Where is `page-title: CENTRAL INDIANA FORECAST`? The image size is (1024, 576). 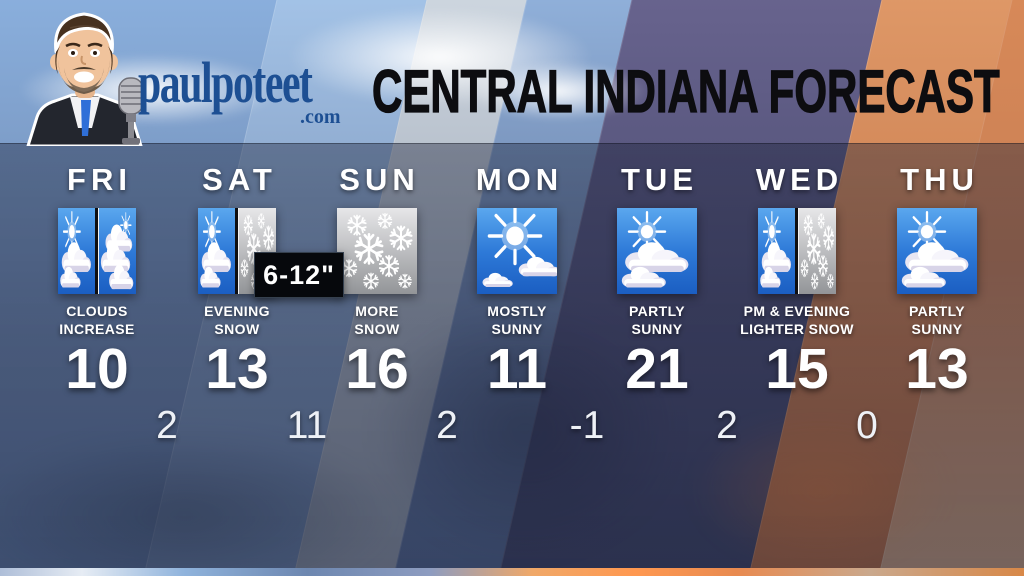
page-title: CENTRAL INDIANA FORECAST is located at coordinates (686, 91).